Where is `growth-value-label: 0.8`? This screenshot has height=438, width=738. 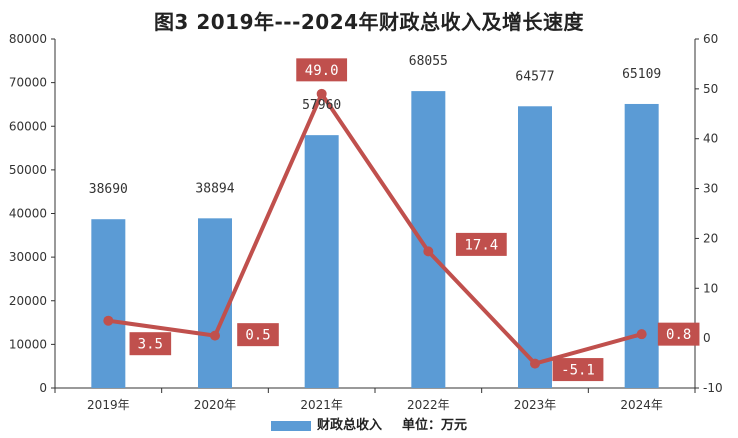 growth-value-label: 0.8 is located at coordinates (678, 335).